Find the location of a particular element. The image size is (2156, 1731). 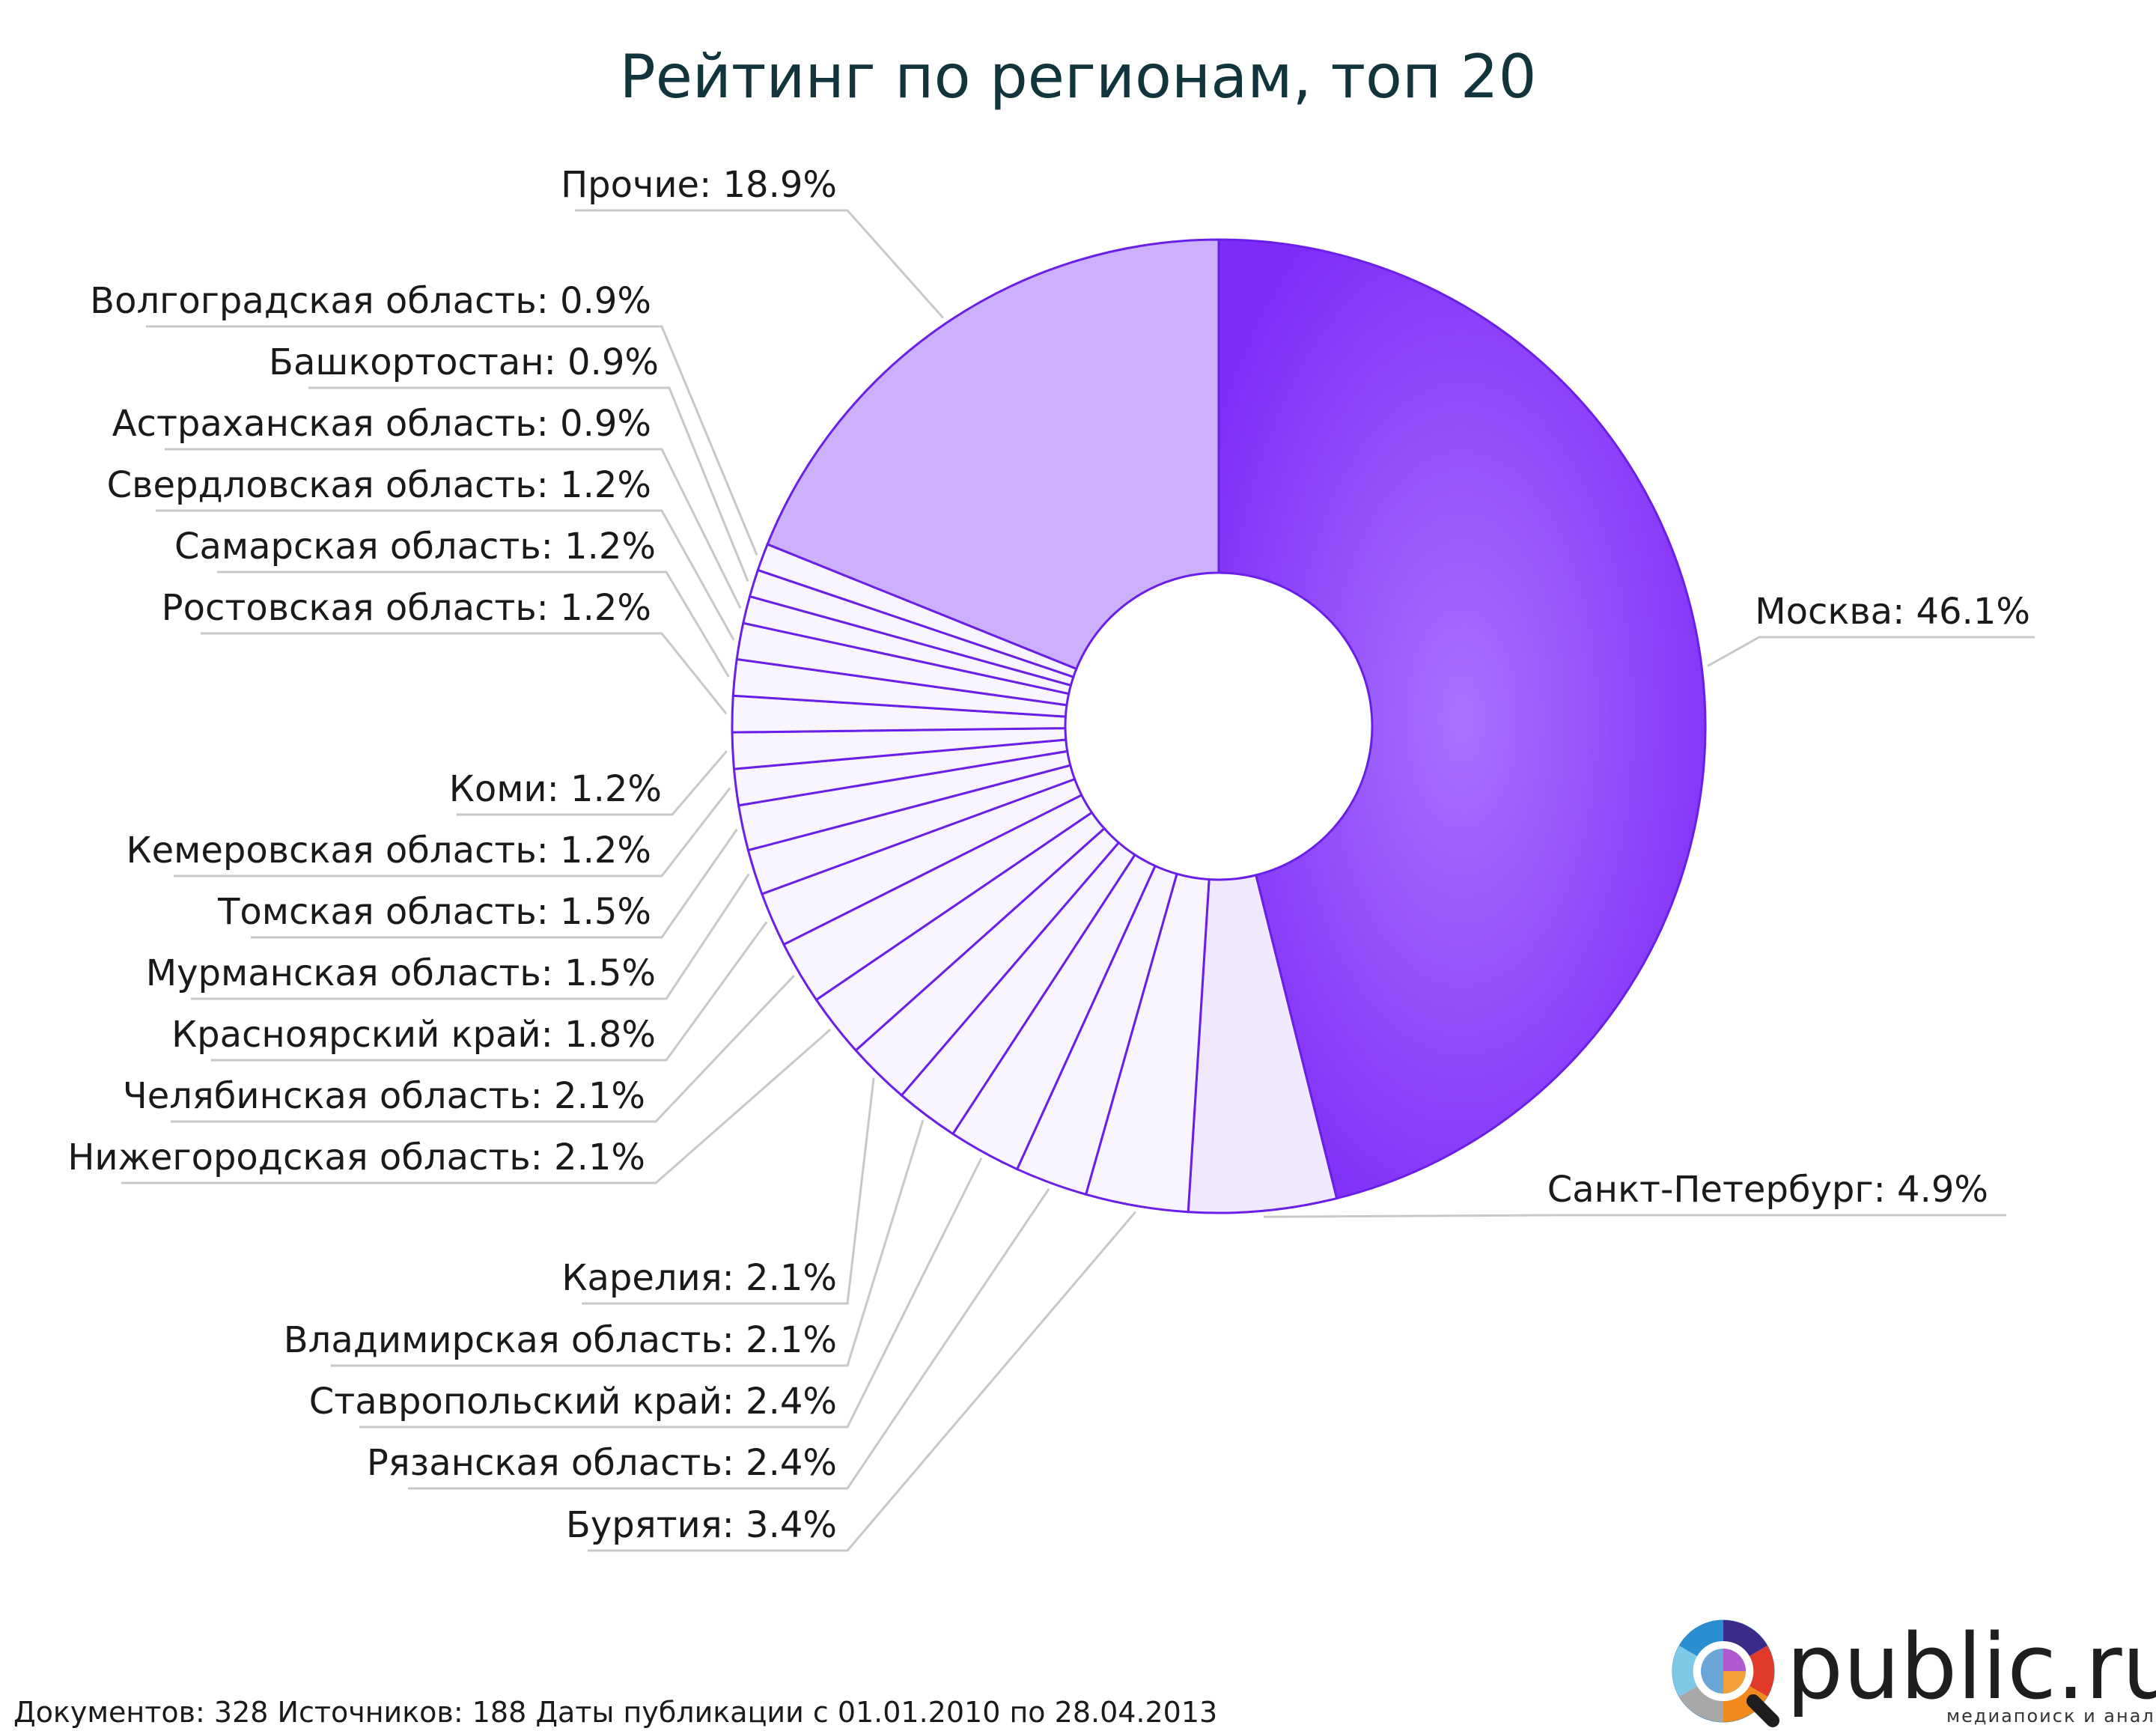

logo-ring-icon is located at coordinates (1725, 1673).